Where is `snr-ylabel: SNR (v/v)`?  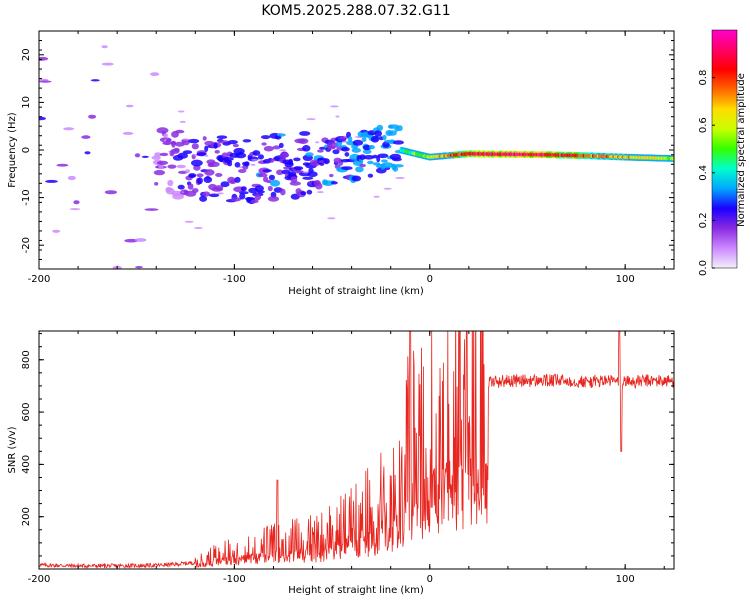 snr-ylabel: SNR (v/v) is located at coordinates (12, 449).